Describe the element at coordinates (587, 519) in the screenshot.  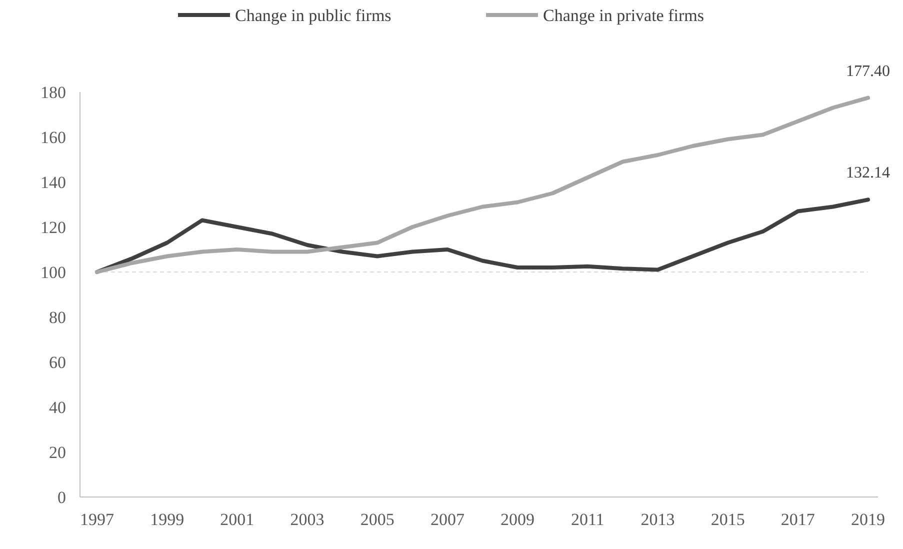
I see `x-tick-label: 2011` at that location.